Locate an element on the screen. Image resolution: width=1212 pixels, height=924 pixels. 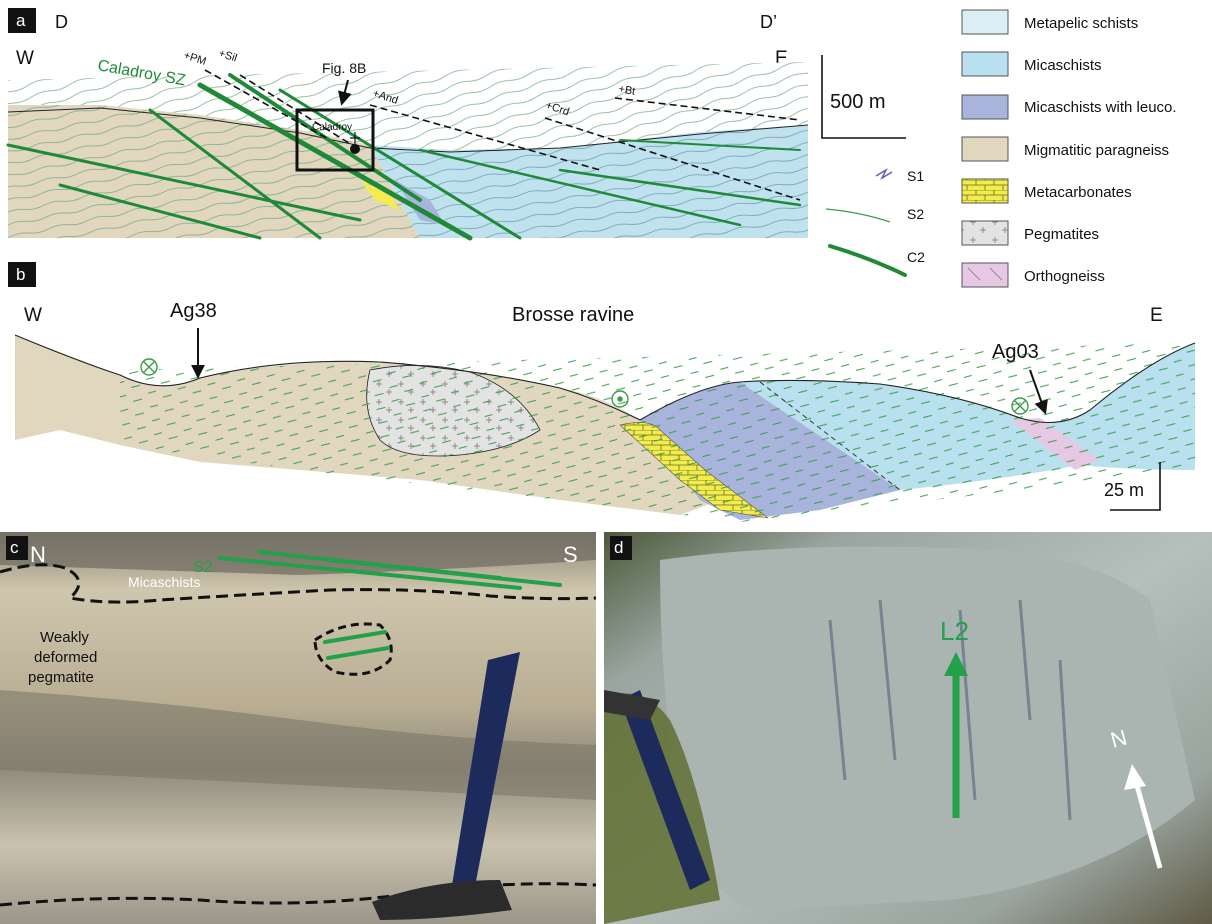
paragneiss-area is located at coordinates (214, 171).